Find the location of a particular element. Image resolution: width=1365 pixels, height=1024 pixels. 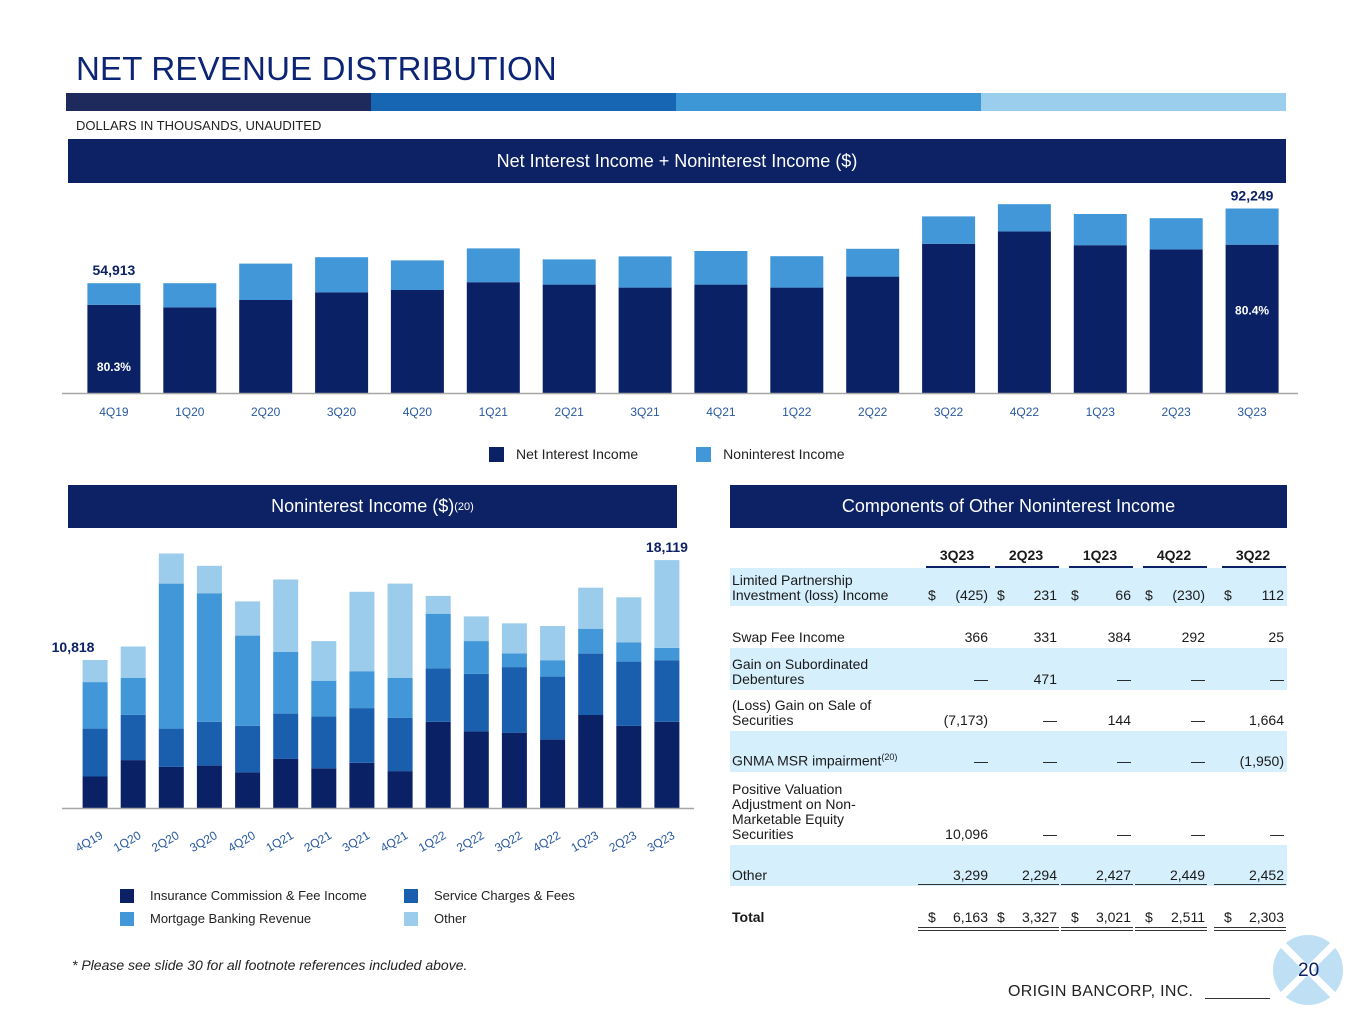

chart1-bar-net-interest-income-2q23 is located at coordinates (1176, 321).